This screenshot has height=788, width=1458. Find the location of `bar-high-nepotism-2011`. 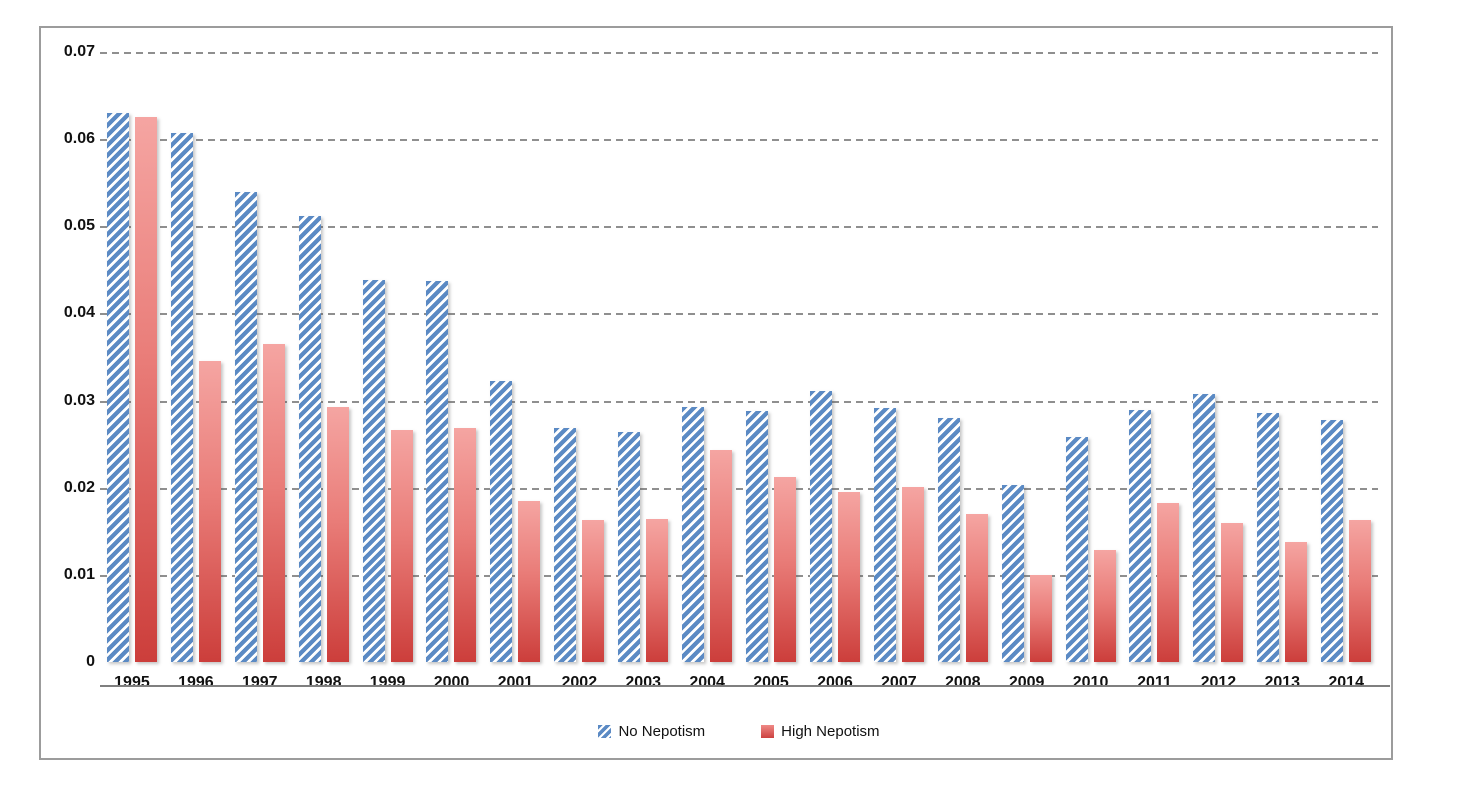

bar-high-nepotism-2011 is located at coordinates (1168, 582).